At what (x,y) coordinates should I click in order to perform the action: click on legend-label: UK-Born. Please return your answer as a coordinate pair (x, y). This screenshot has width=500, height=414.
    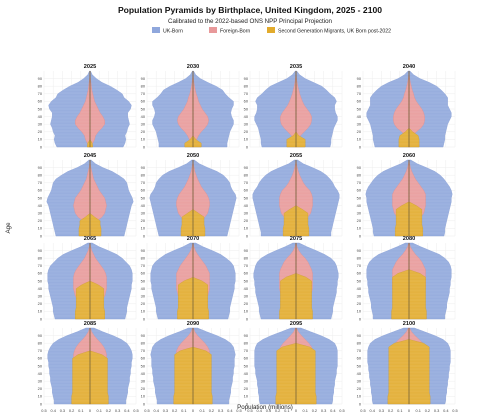
    Looking at the image, I should click on (173, 31).